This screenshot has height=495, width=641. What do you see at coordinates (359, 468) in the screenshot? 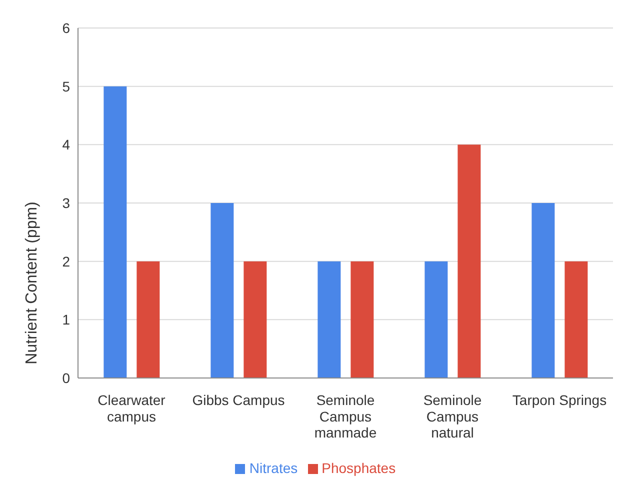
I see `legend-label: Phosphates` at bounding box center [359, 468].